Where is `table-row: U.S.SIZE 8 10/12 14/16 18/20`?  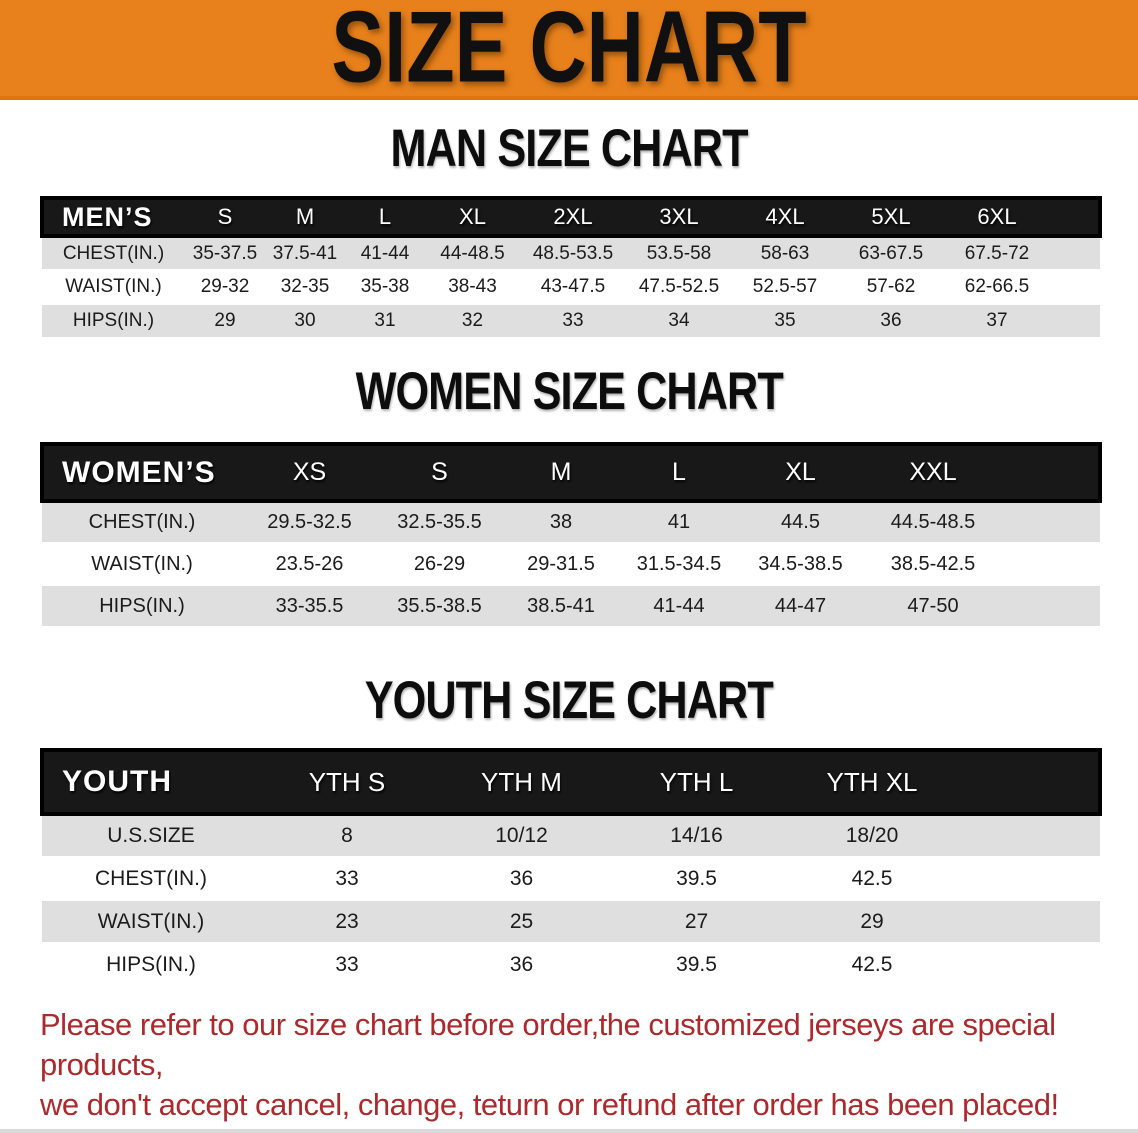
table-row: U.S.SIZE 8 10/12 14/16 18/20 is located at coordinates (571, 836).